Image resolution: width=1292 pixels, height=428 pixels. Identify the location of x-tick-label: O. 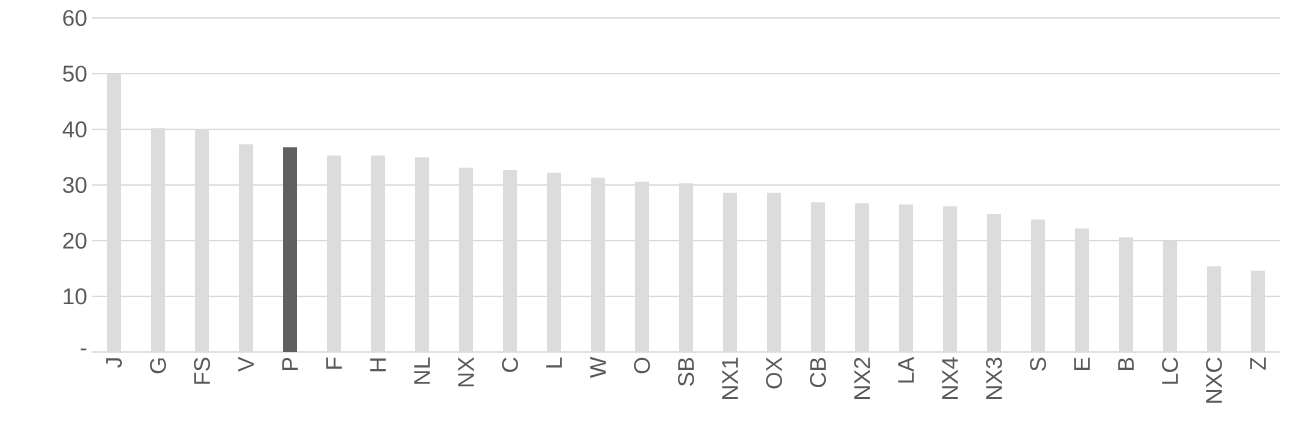
(642, 365).